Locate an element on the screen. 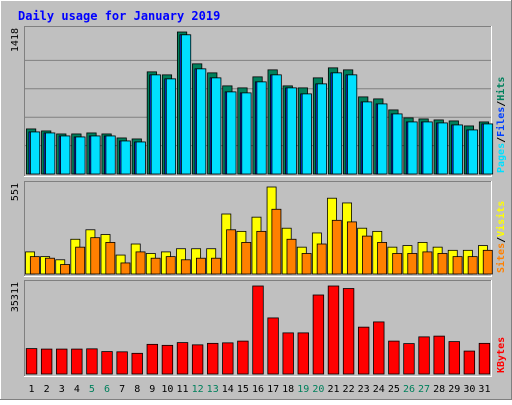 This screenshot has width=512, height=405. x-tick-label-12: 12 is located at coordinates (198, 389).